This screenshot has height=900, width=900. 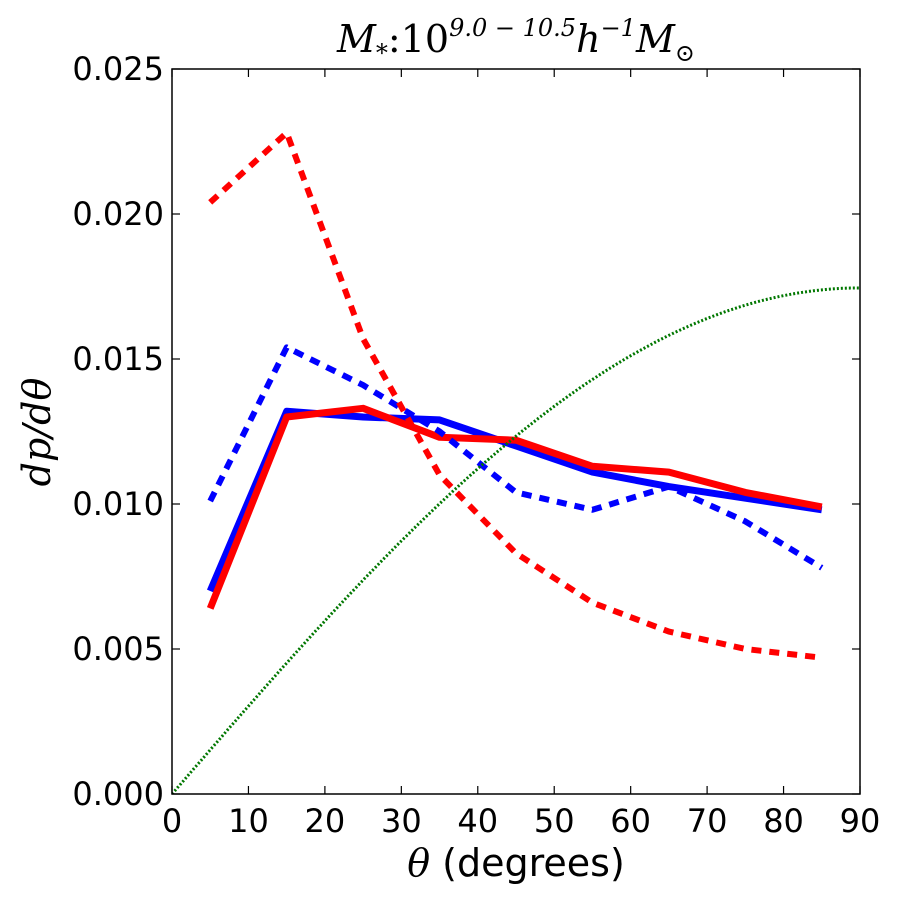 What do you see at coordinates (588, 39) in the screenshot?
I see `title-h: h` at bounding box center [588, 39].